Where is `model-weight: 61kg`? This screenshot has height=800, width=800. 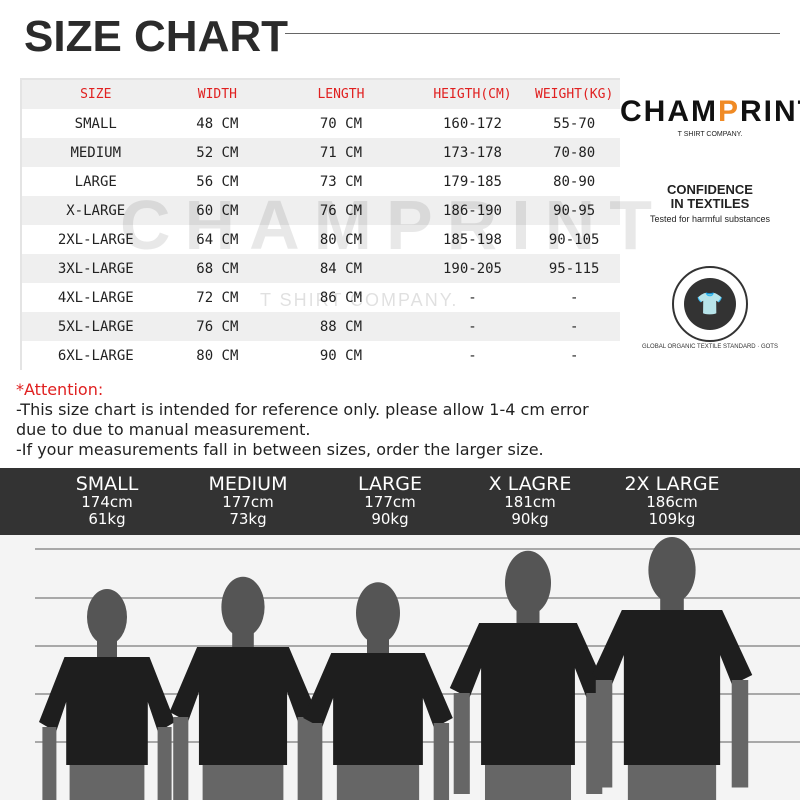
model-weight: 61kg is located at coordinates (107, 519).